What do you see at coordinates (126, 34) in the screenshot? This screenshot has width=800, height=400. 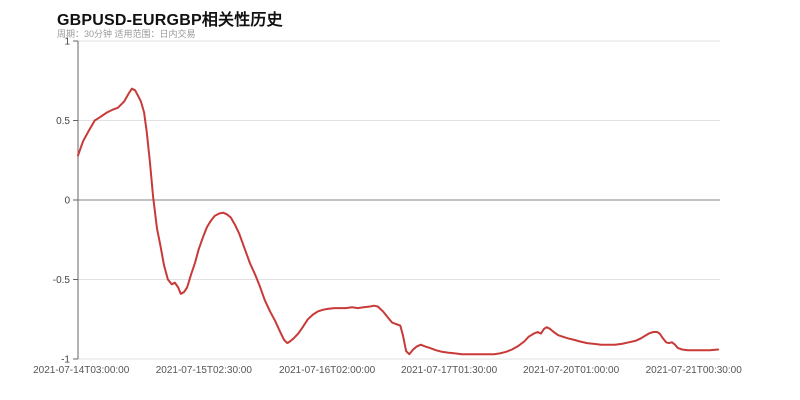 I see `chart-subtitle: 周期：30分钟 适用范围：日内交易` at bounding box center [126, 34].